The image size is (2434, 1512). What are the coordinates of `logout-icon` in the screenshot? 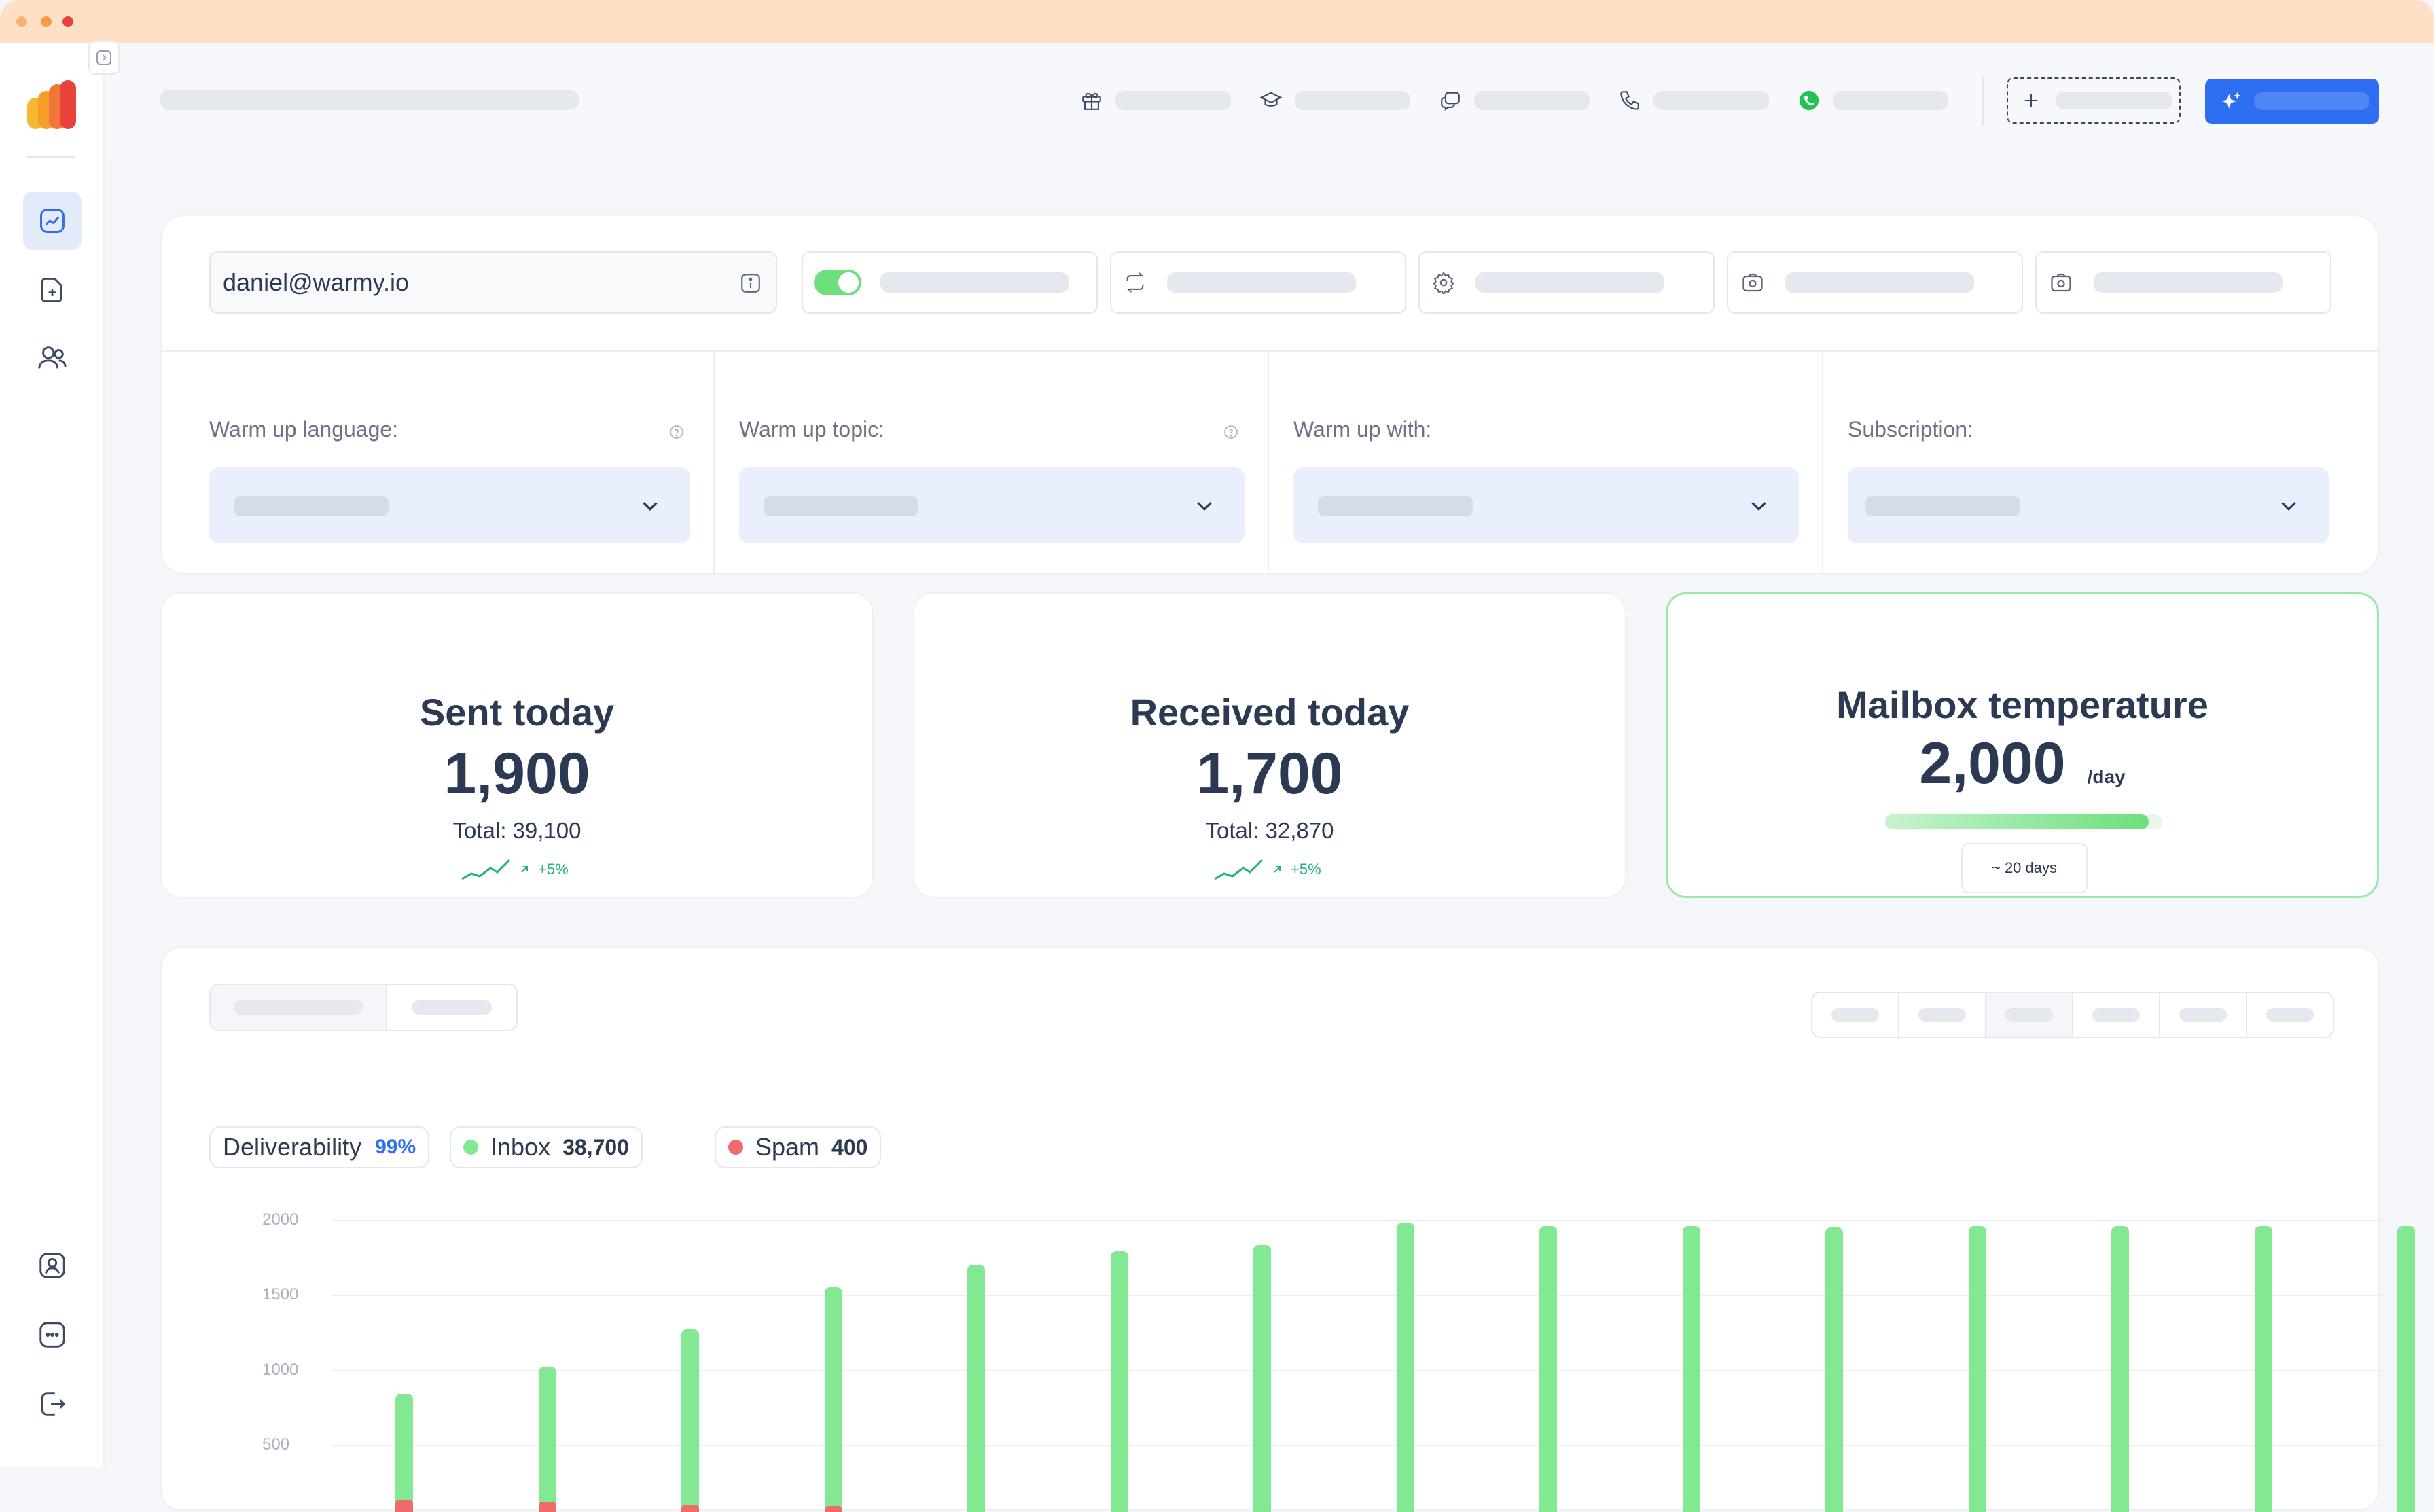 It's located at (53, 1404).